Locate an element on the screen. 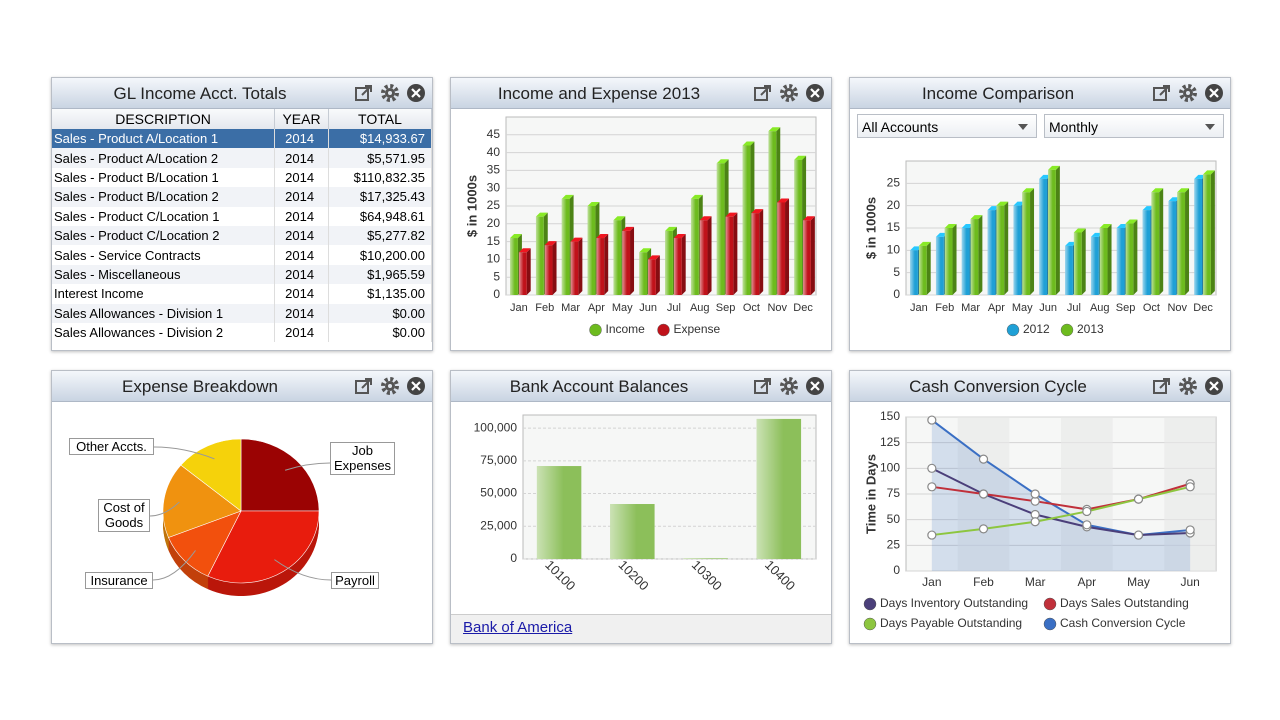 The width and height of the screenshot is (1280, 720). panel-title: Expense Breakdown is located at coordinates (200, 386).